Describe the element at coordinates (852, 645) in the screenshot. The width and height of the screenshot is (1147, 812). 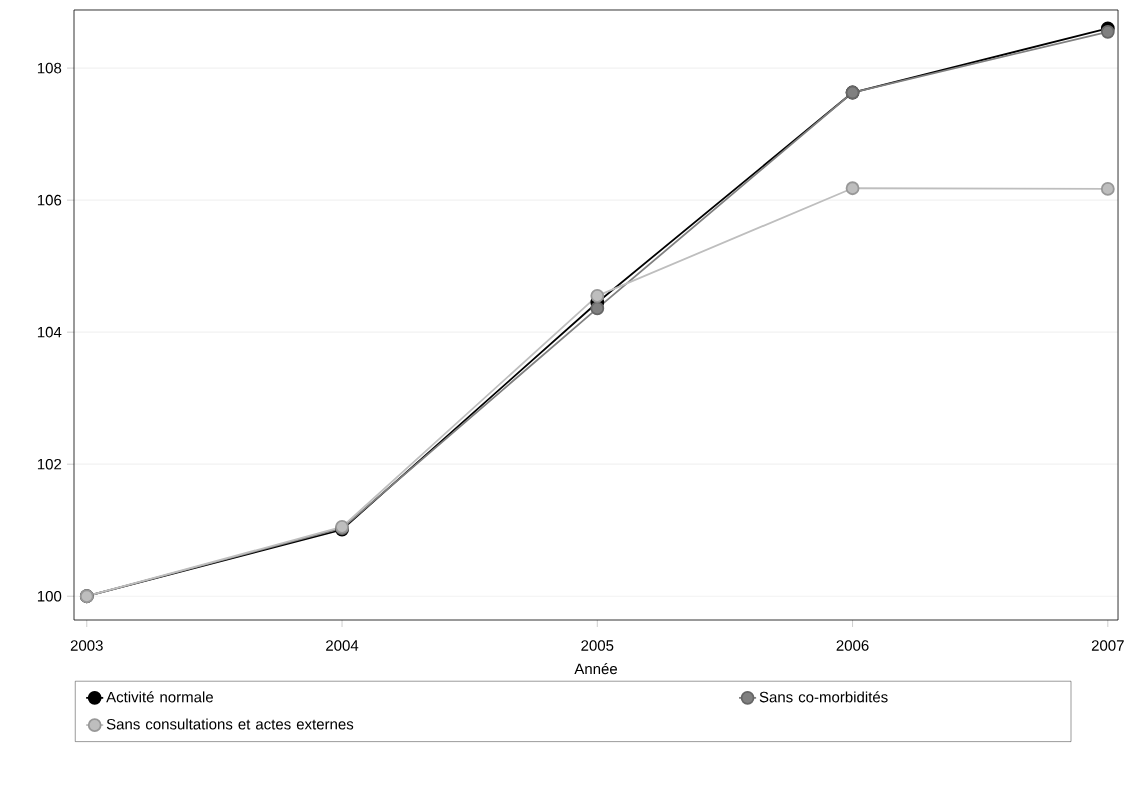
I see `x-tick-label: 2006` at that location.